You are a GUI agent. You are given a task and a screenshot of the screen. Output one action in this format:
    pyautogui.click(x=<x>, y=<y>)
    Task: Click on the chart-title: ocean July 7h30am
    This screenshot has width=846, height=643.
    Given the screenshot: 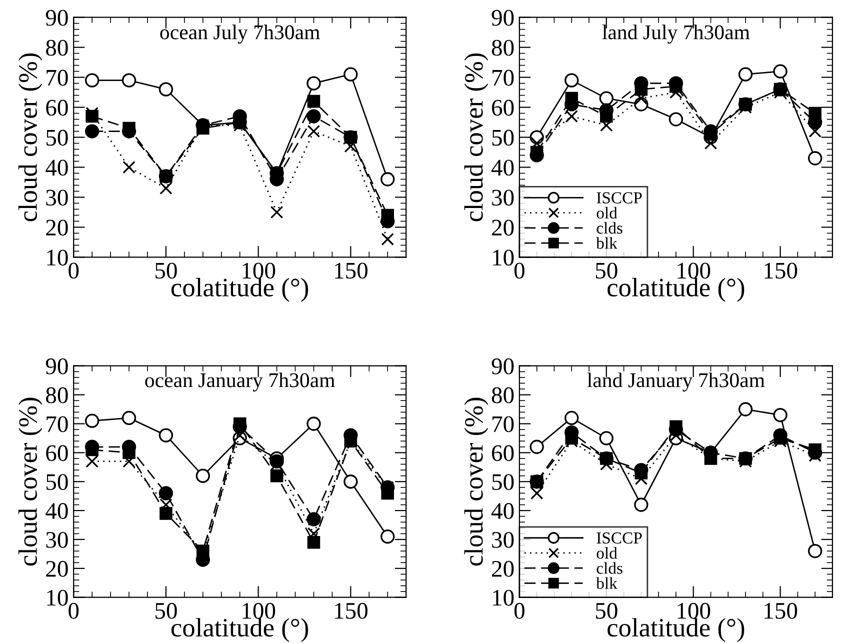 What is the action you would take?
    pyautogui.click(x=240, y=34)
    